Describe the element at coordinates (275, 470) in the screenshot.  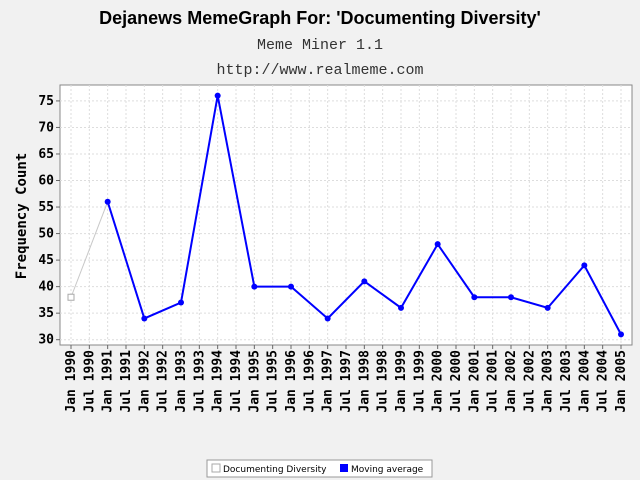
I see `legend-label-documenting-diversity: Documenting Diversity` at that location.